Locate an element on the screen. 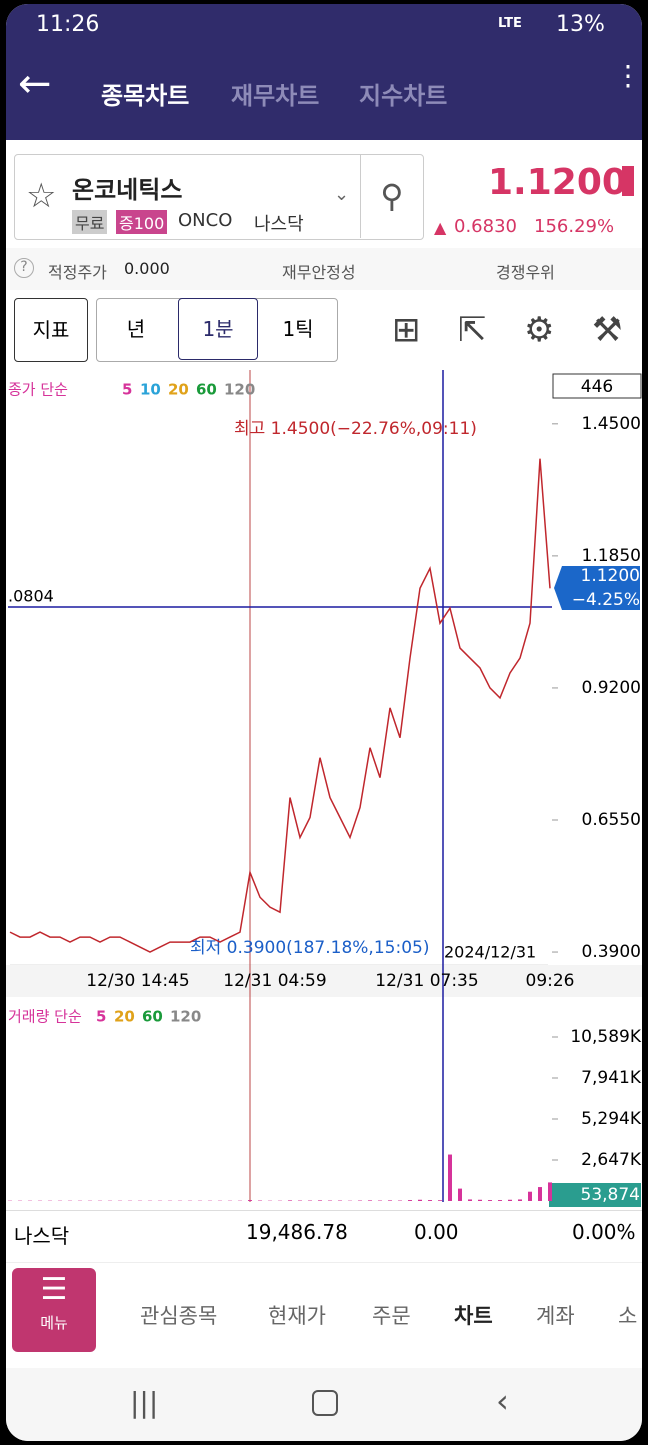 The image size is (648, 1445). x-tick-label: 12/31 04:59 is located at coordinates (274, 981).